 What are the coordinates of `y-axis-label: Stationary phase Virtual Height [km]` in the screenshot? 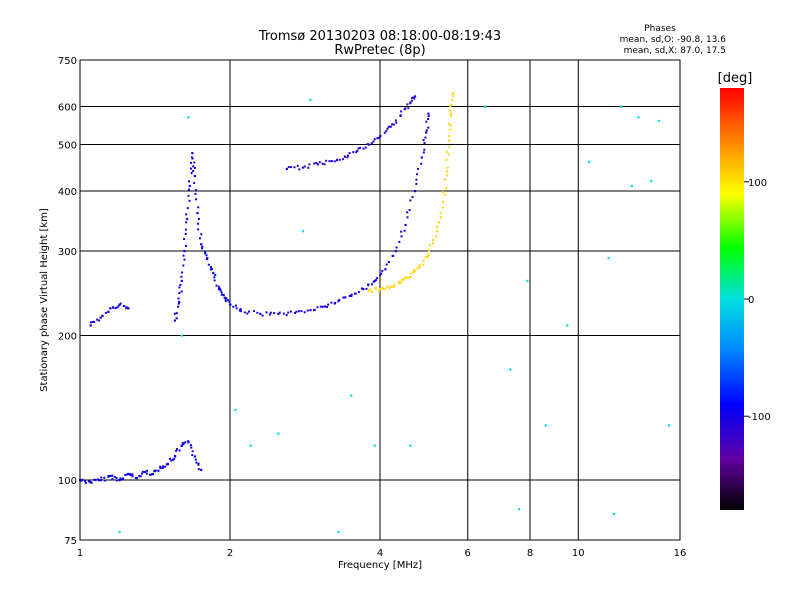 It's located at (44, 300).